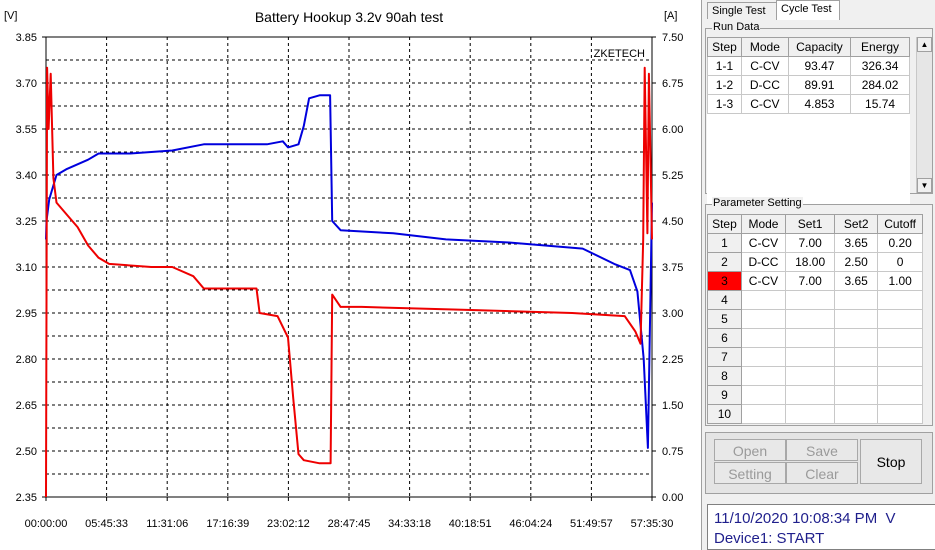 This screenshot has width=935, height=550. I want to click on tab-cycle-test: Cycle Test, so click(808, 10).